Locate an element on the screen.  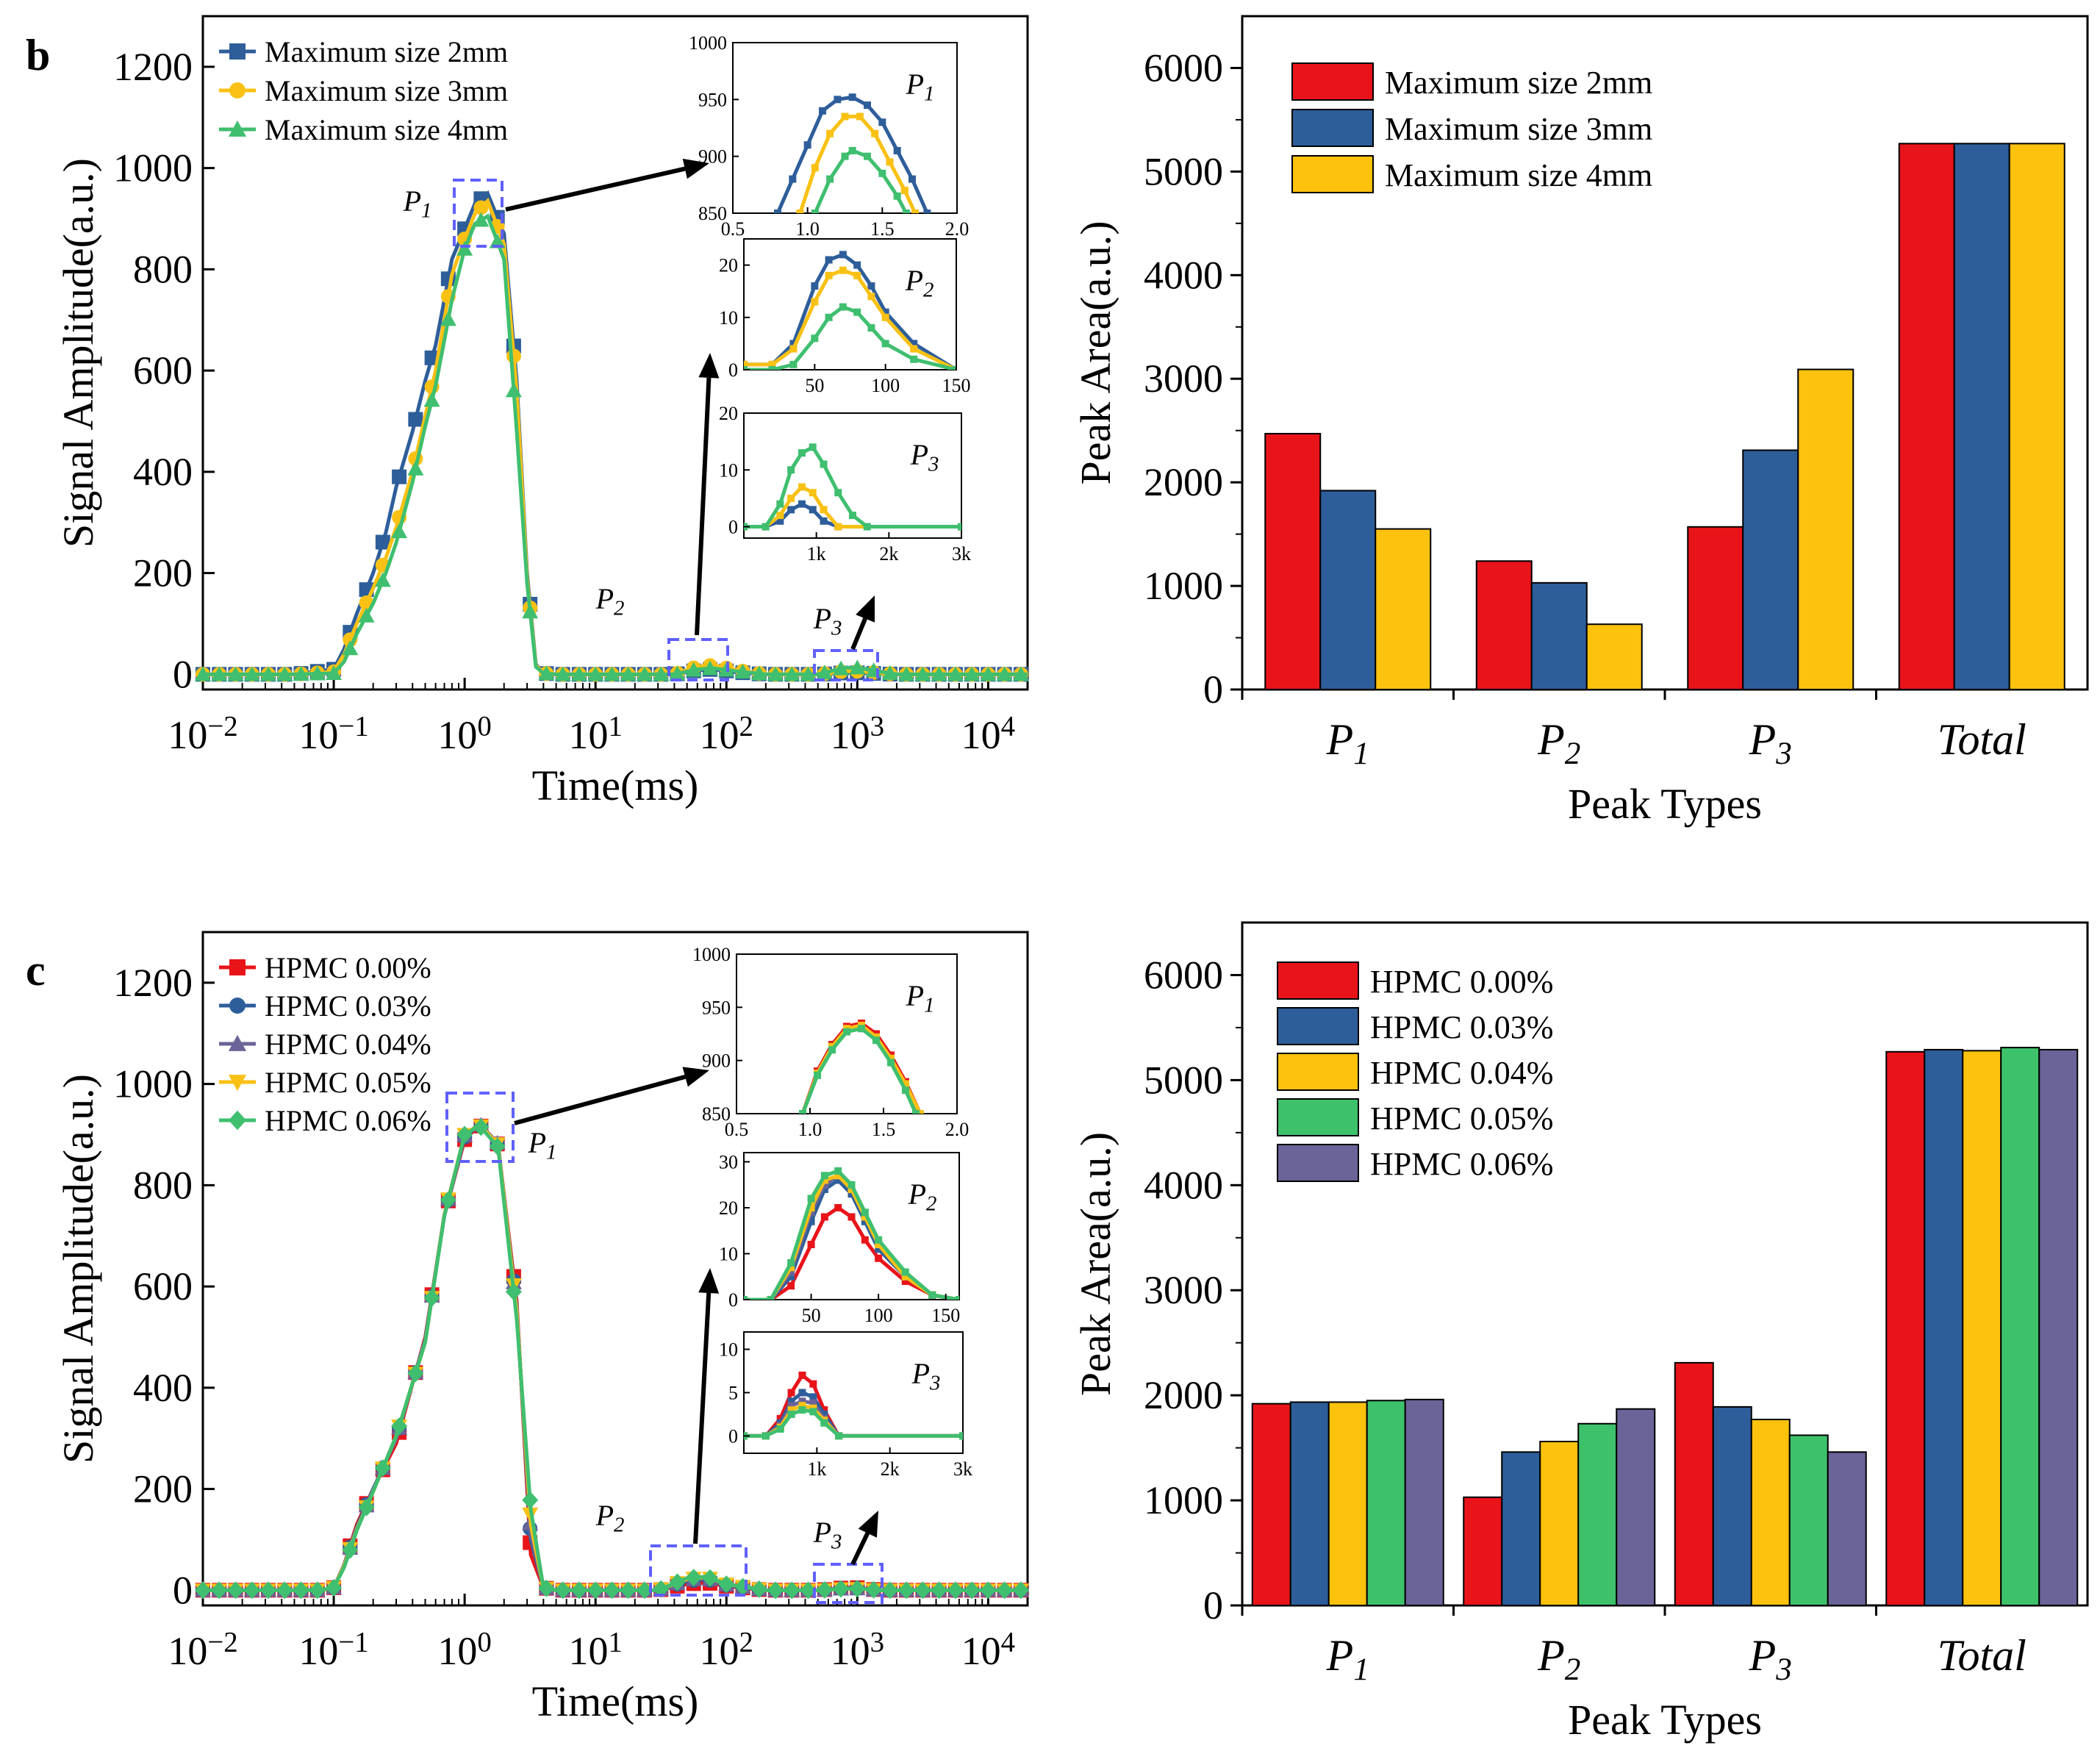
x-tick-exponent: 0 is located at coordinates (484, 726).